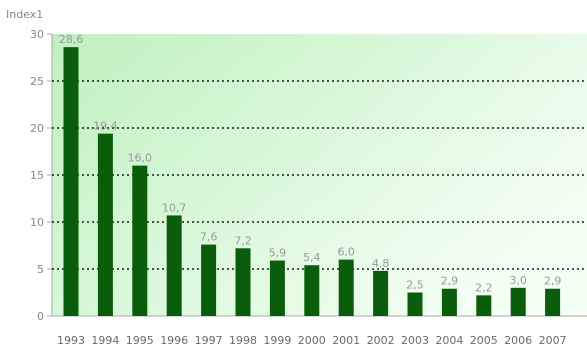 The height and width of the screenshot is (355, 587). What do you see at coordinates (415, 285) in the screenshot?
I see `value-label-2003: 2,5` at bounding box center [415, 285].